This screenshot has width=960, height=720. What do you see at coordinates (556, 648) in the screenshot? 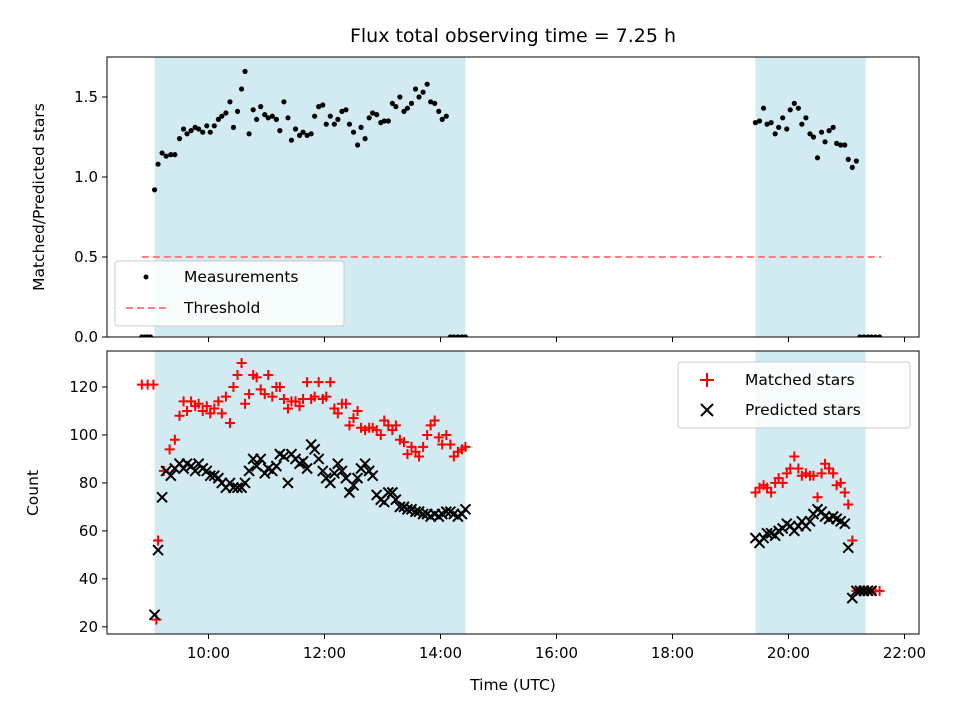
I see `bottom-x-ticks: 10:00 12:00 14:00 16:00 18:00 20:00 22:00` at bounding box center [556, 648].